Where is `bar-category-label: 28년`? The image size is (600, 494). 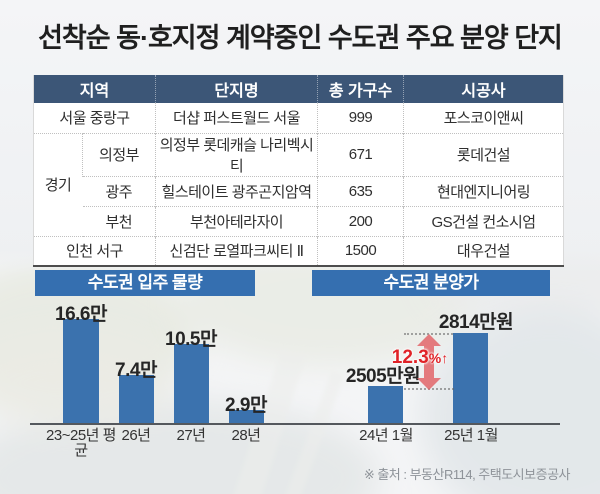 bar-category-label: 28년 is located at coordinates (246, 435).